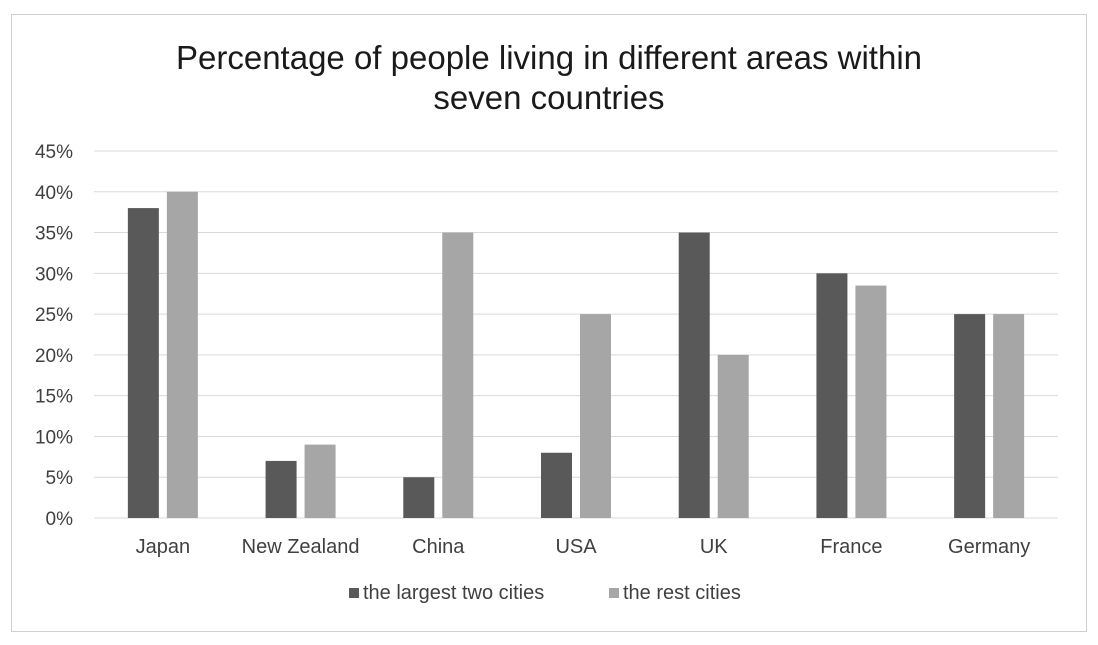 The height and width of the screenshot is (645, 1098). I want to click on x-category-label: France, so click(851, 547).